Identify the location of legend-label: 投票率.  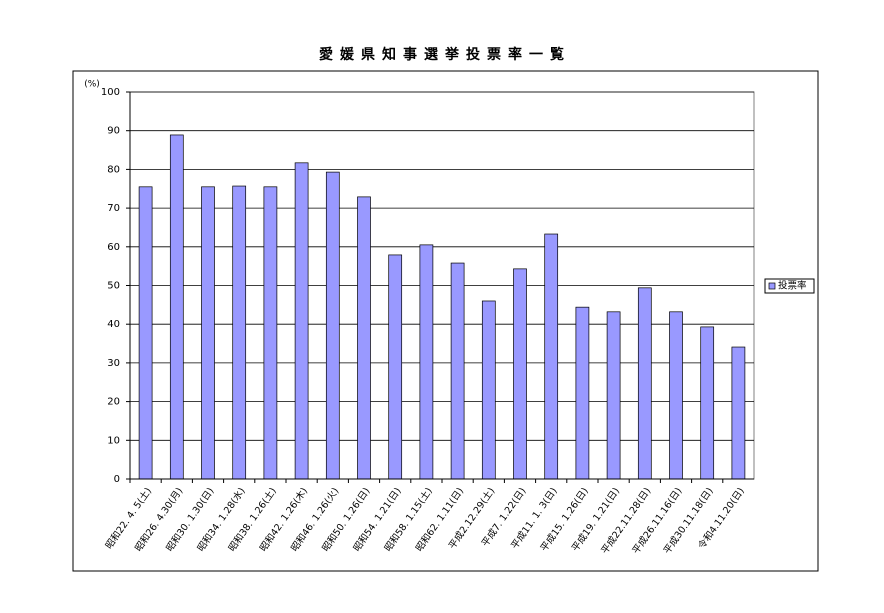
(792, 286).